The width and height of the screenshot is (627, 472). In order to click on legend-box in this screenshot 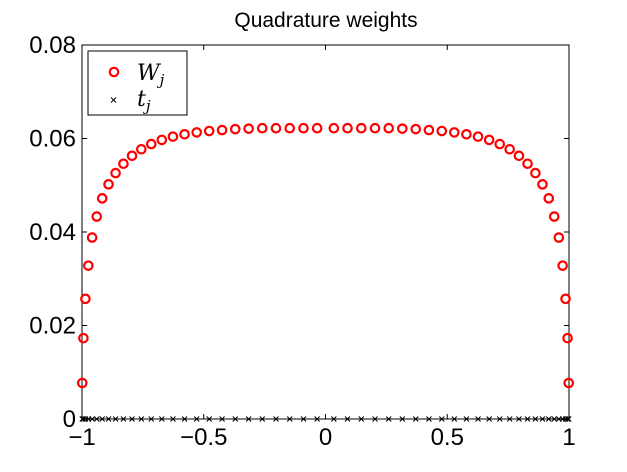, I will do `click(137, 83)`.